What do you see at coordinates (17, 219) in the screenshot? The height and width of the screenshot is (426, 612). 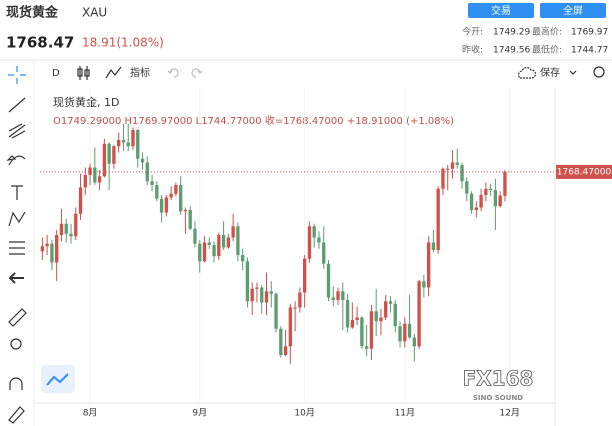 I see `pattern-tool` at bounding box center [17, 219].